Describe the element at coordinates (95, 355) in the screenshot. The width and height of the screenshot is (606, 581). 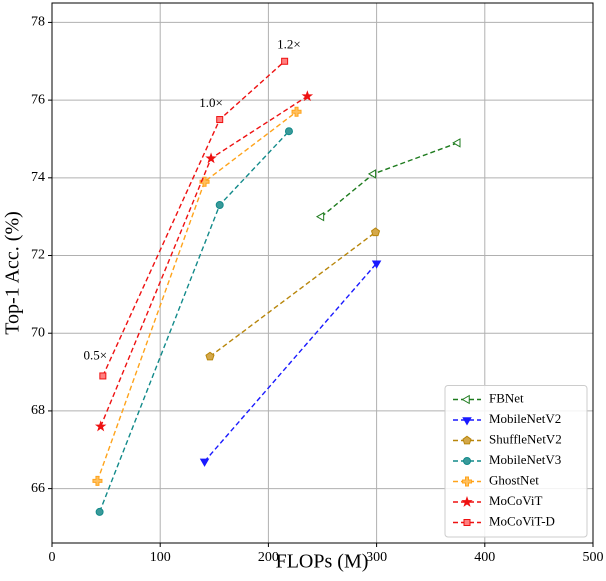
I see `annotation: 0.5×` at that location.